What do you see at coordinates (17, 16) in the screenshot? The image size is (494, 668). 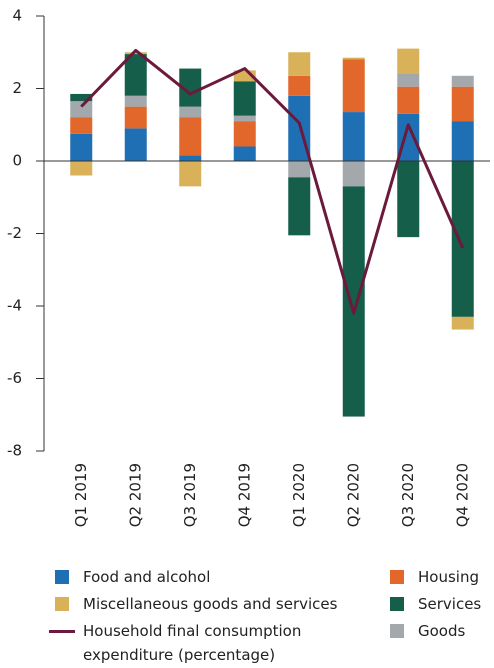 I see `y-tick-label: 4` at bounding box center [17, 16].